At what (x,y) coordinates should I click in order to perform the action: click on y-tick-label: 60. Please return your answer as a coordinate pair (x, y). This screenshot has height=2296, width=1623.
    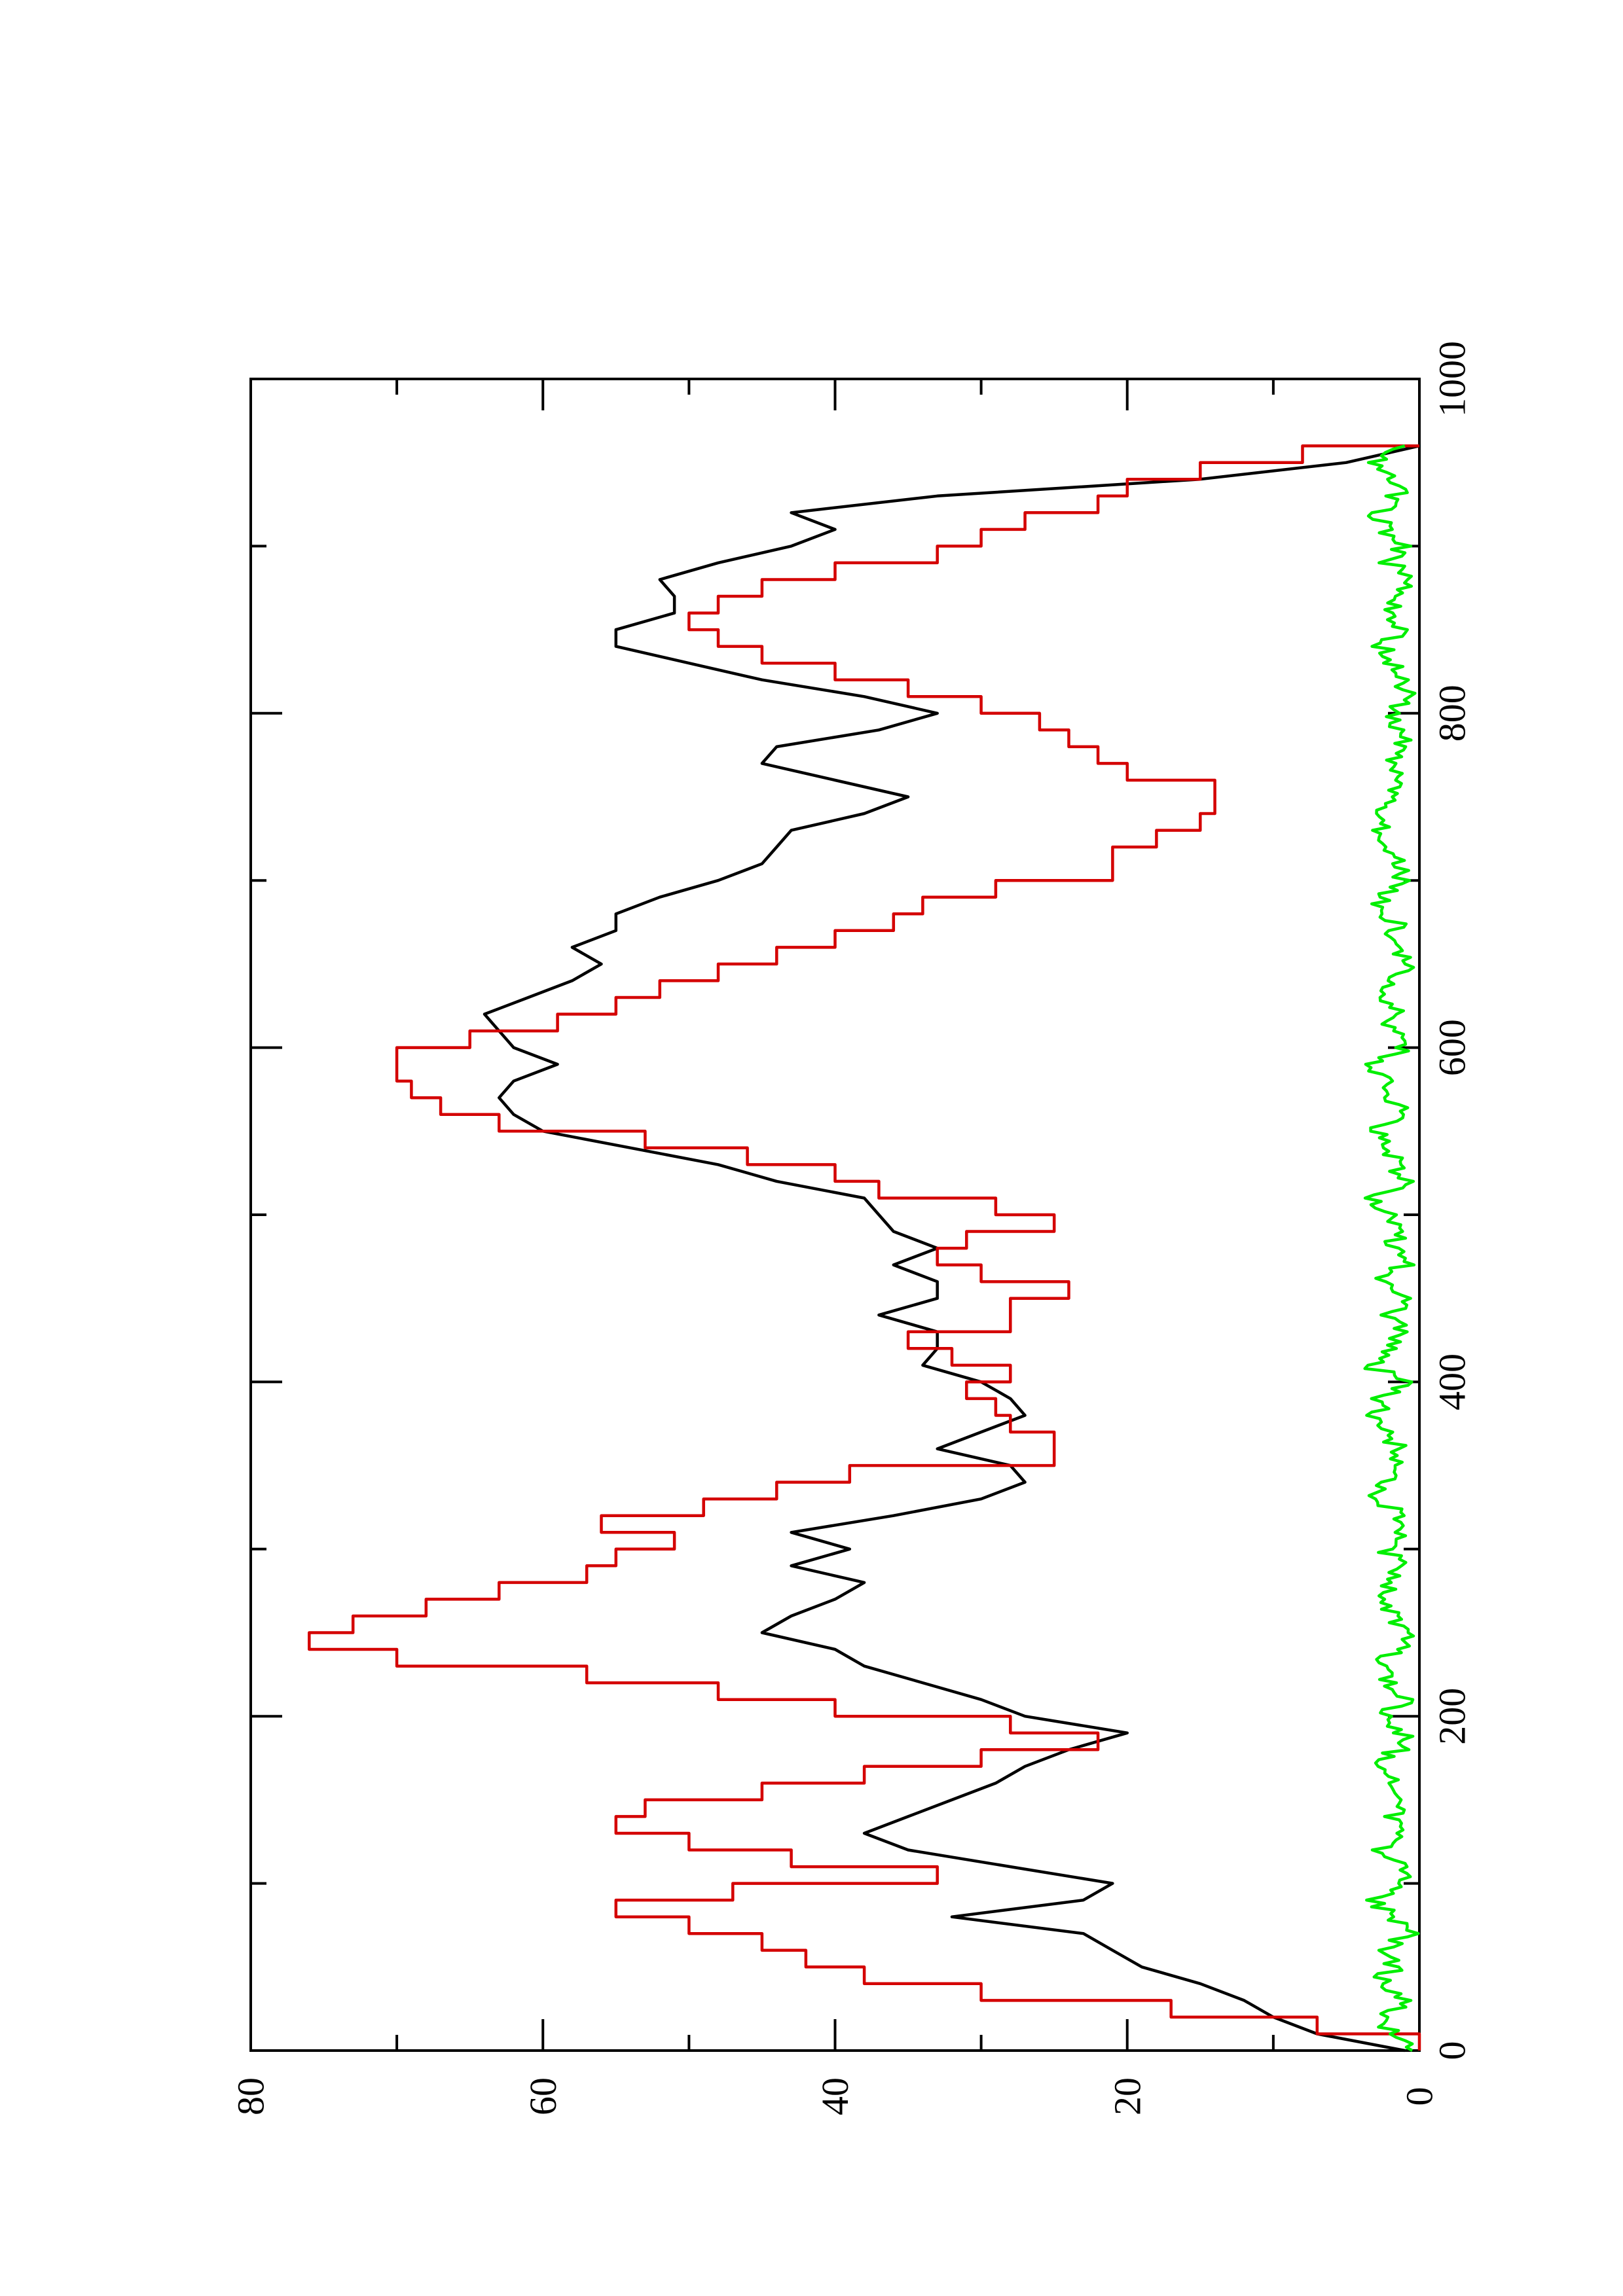
    Looking at the image, I should click on (543, 2096).